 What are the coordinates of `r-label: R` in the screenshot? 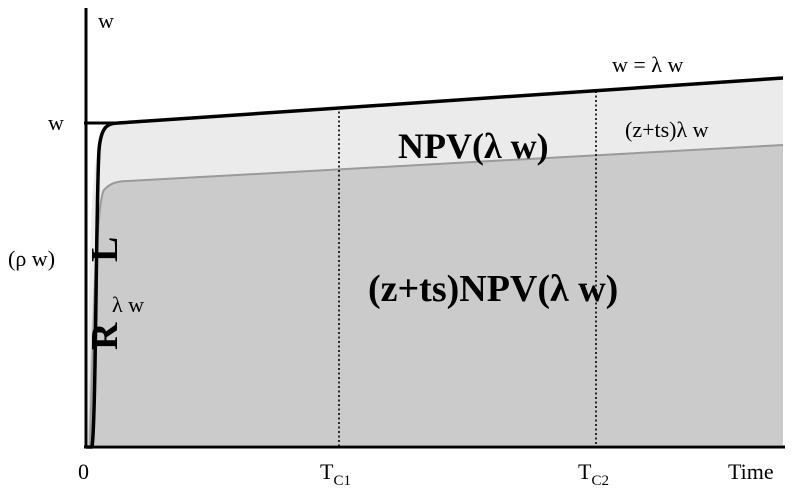 It's located at (105, 336).